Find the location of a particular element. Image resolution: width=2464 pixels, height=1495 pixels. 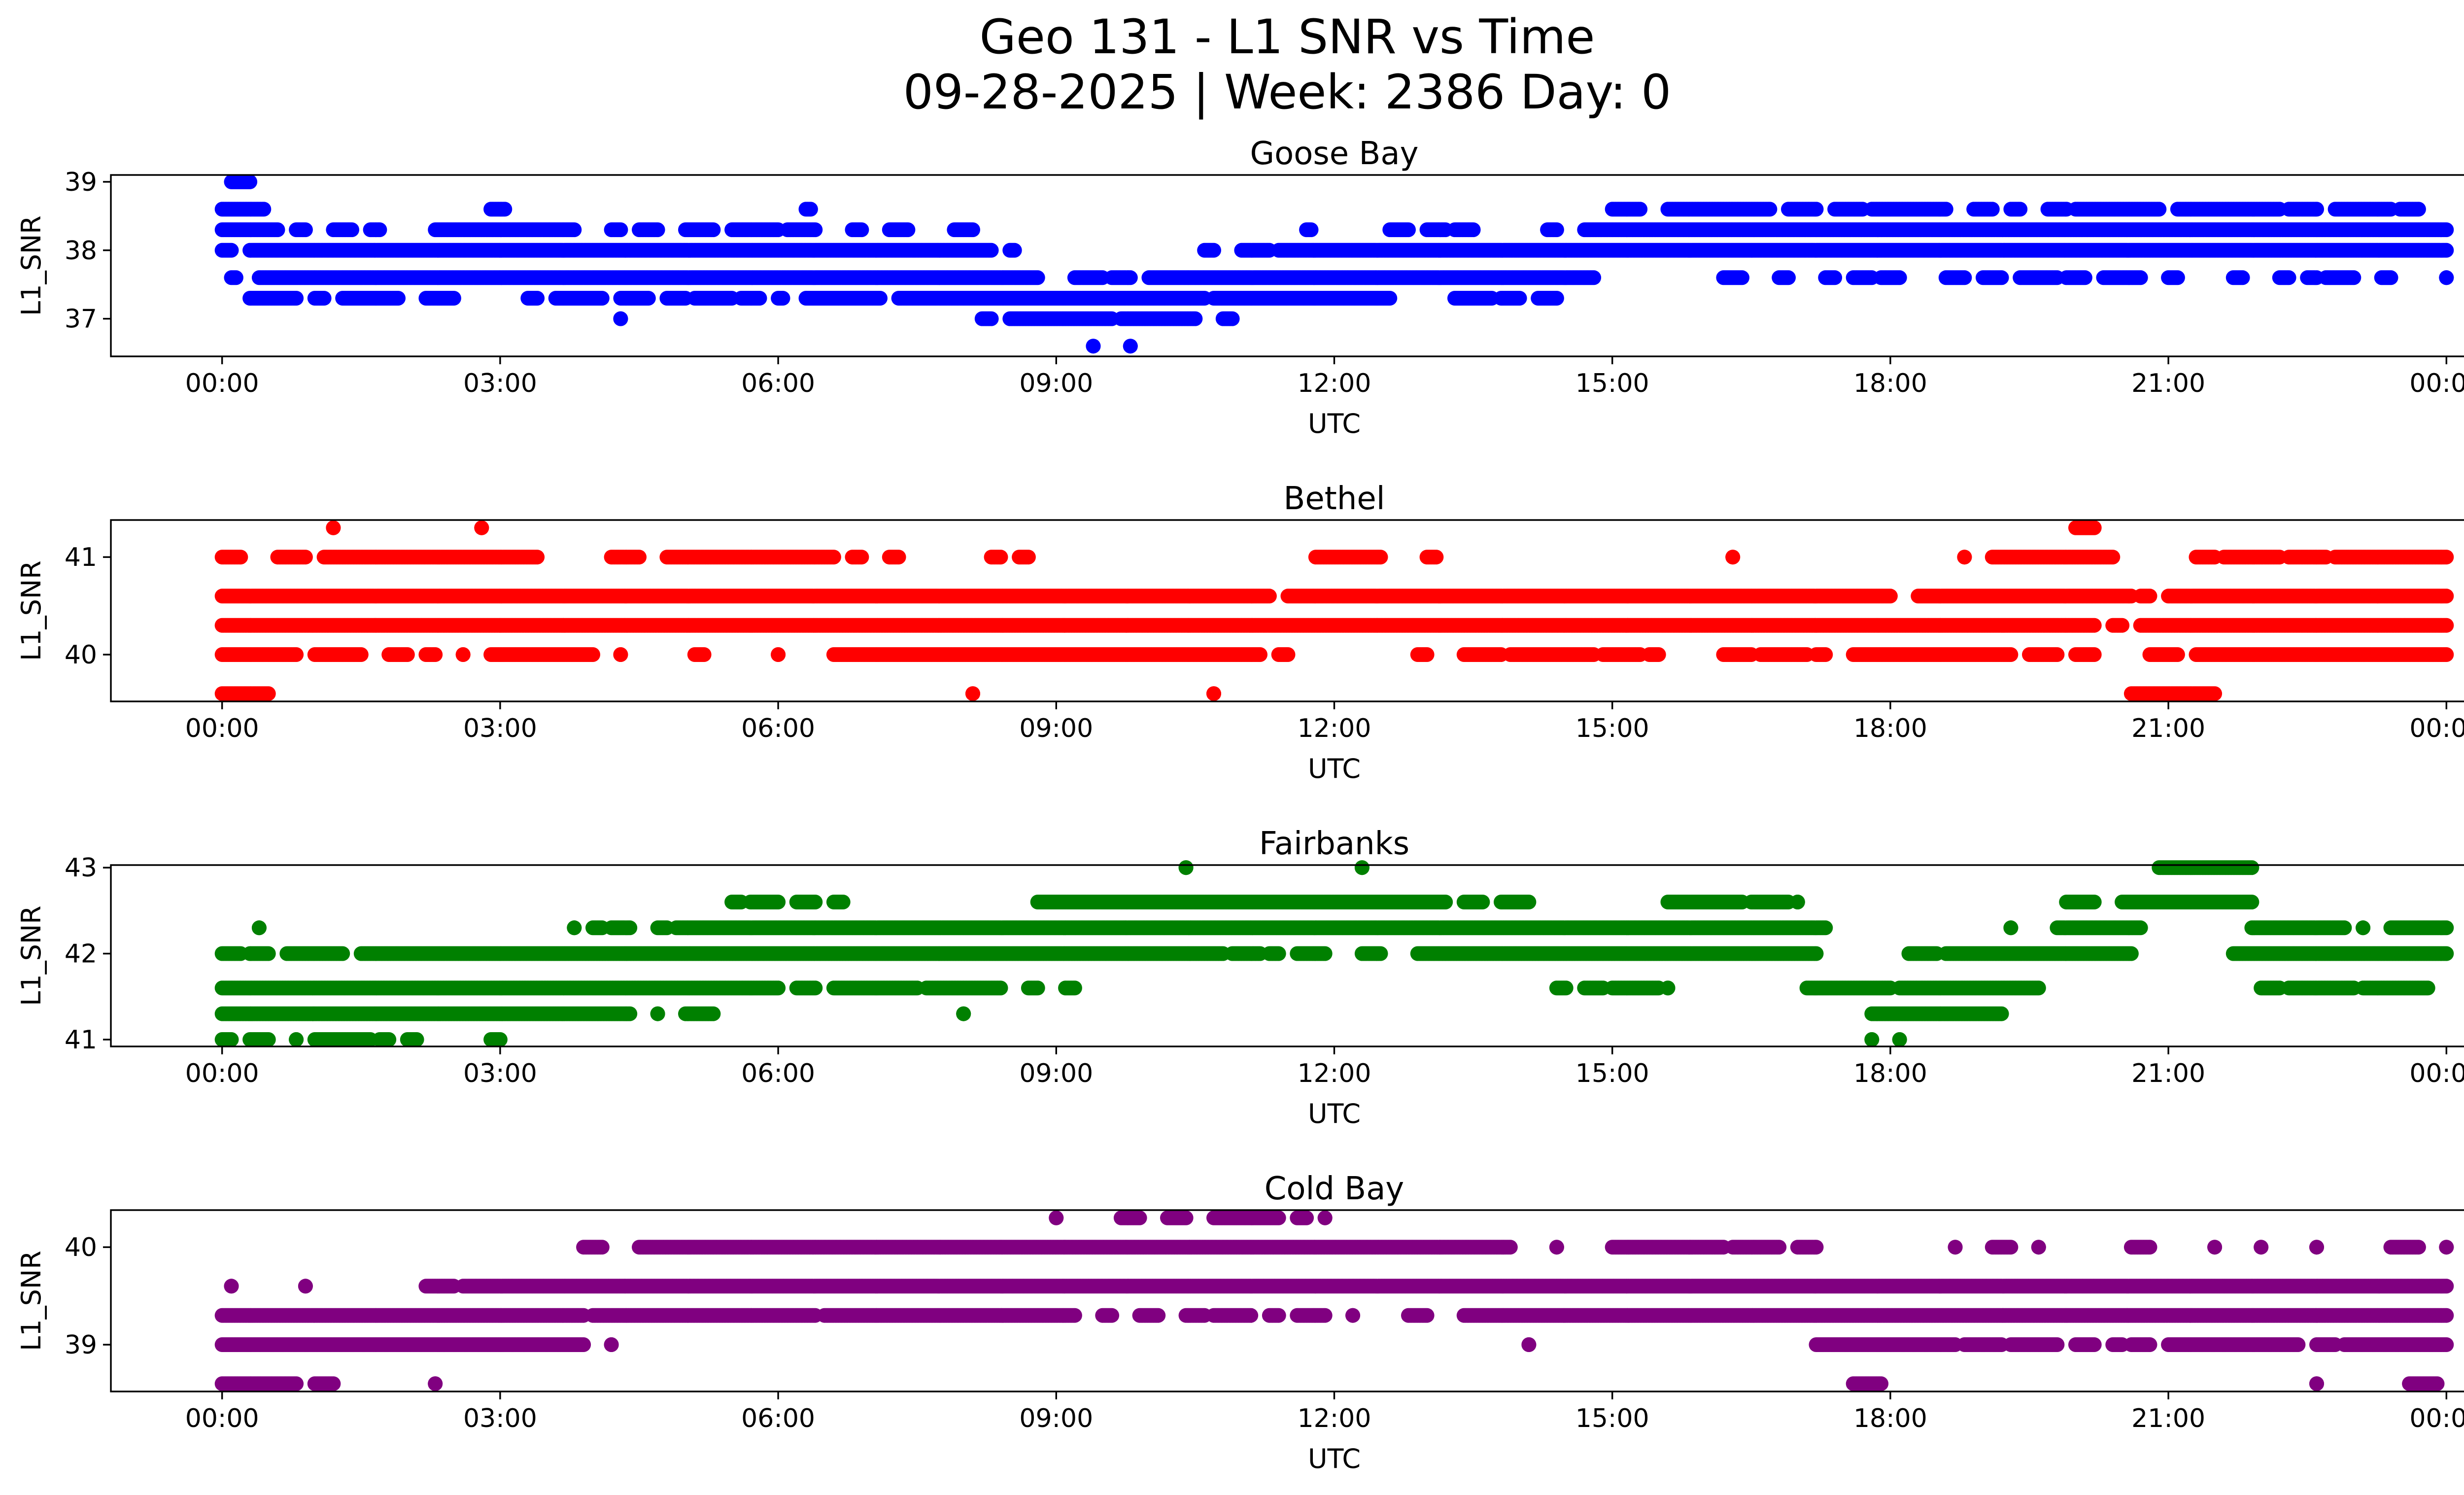

y-axis-label: L1_SNR is located at coordinates (31, 265).